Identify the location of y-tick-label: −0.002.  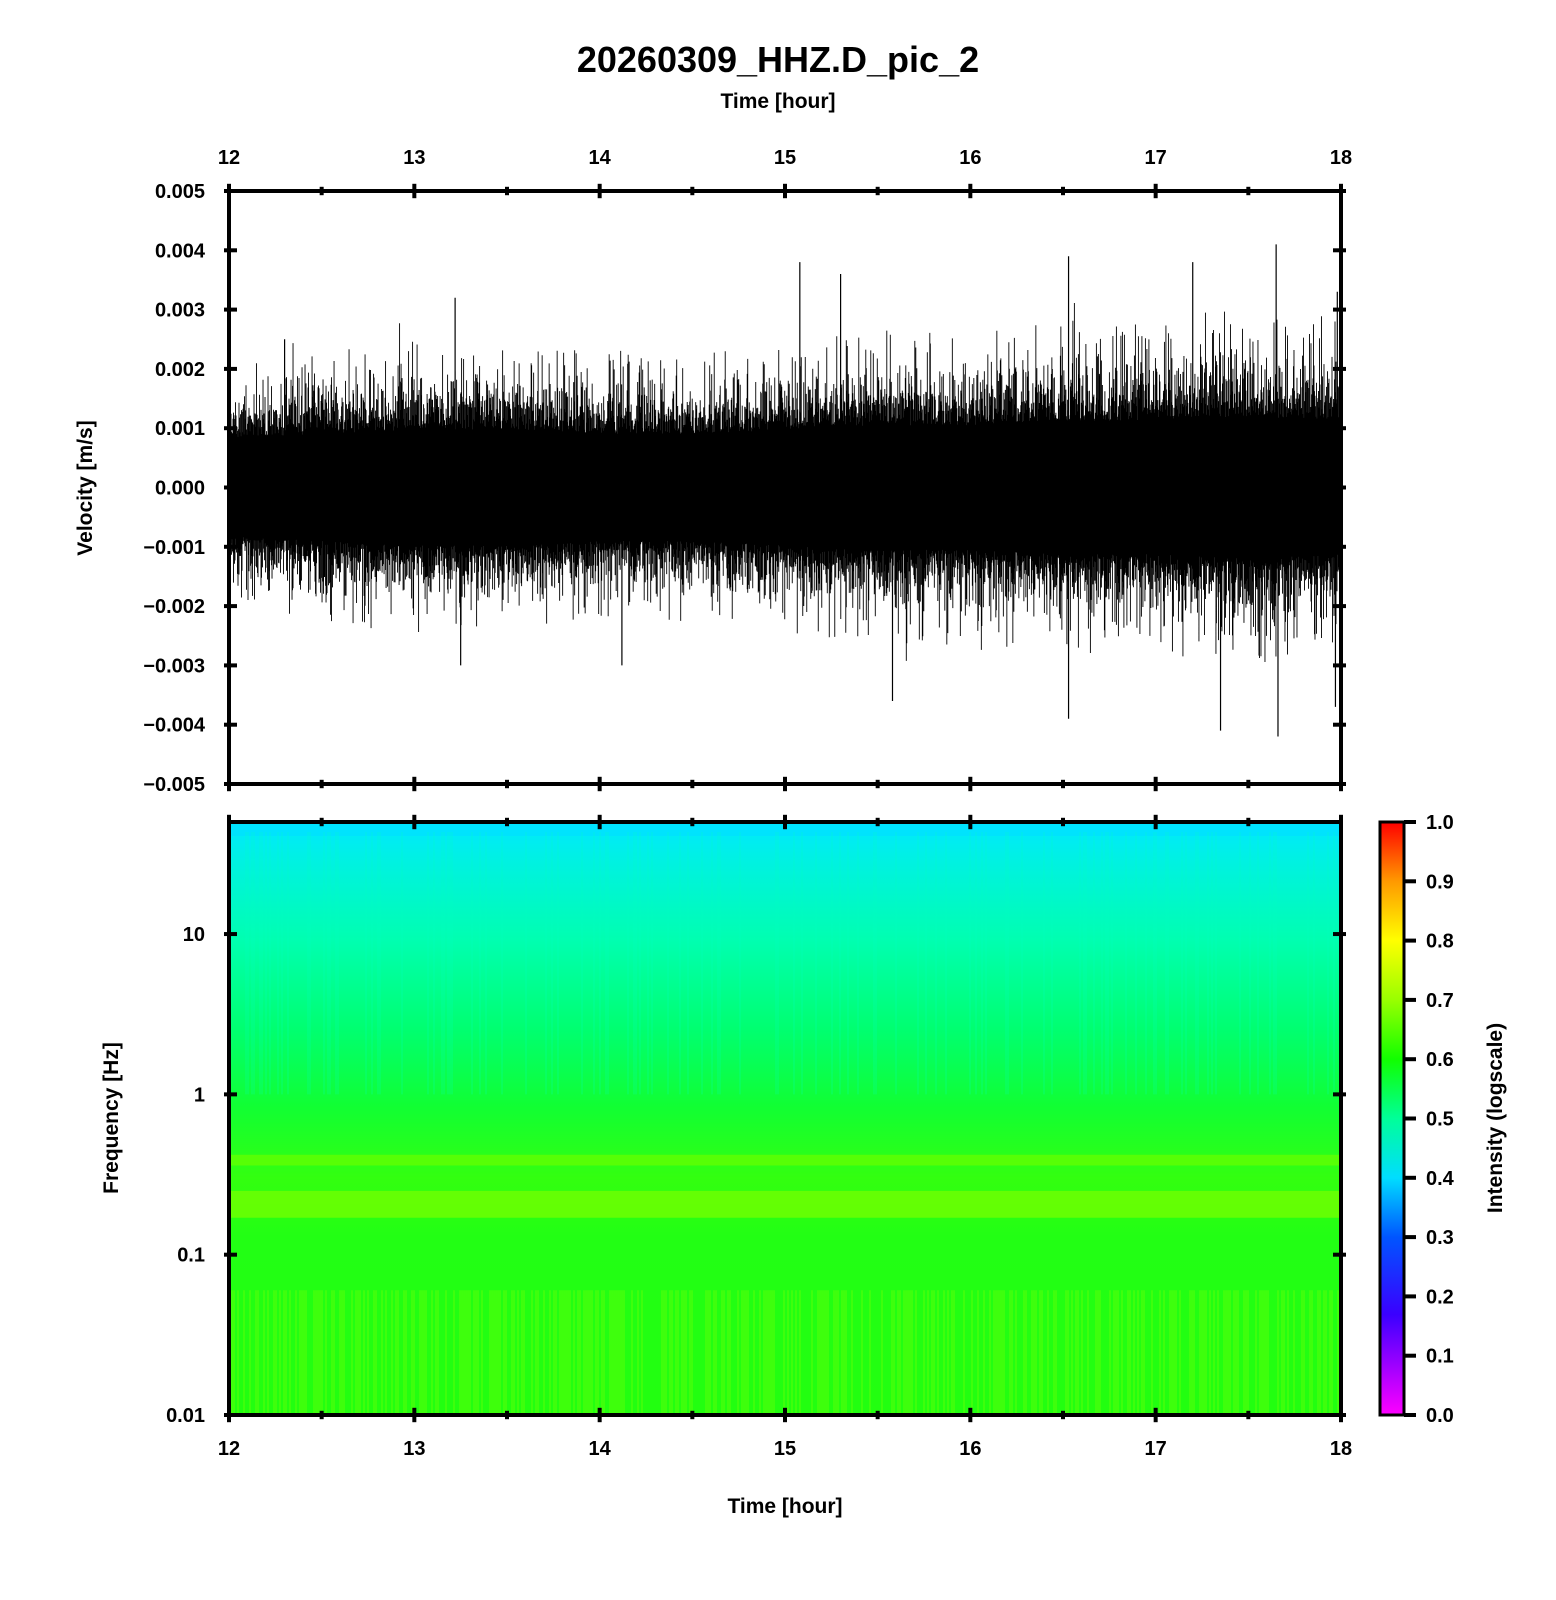
(174, 607).